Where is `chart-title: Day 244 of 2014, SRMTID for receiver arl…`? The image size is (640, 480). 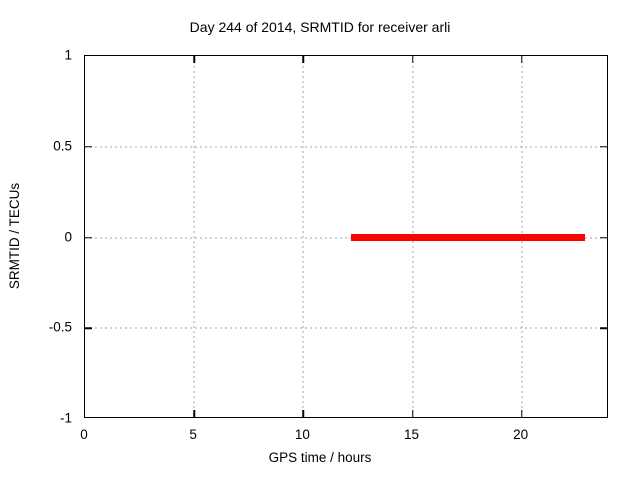 chart-title: Day 244 of 2014, SRMTID for receiver arl… is located at coordinates (320, 27).